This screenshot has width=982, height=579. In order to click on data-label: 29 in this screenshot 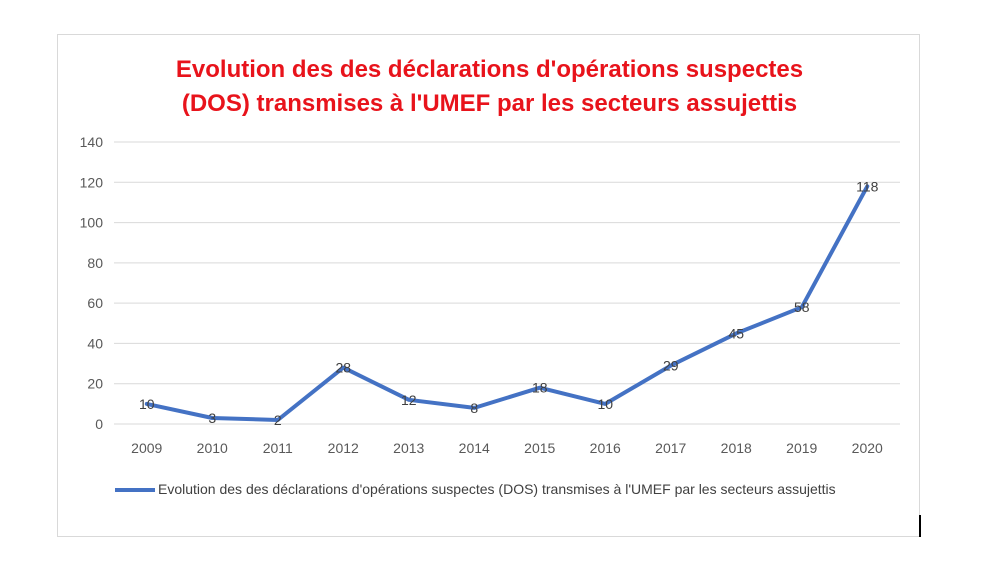, I will do `click(671, 366)`.